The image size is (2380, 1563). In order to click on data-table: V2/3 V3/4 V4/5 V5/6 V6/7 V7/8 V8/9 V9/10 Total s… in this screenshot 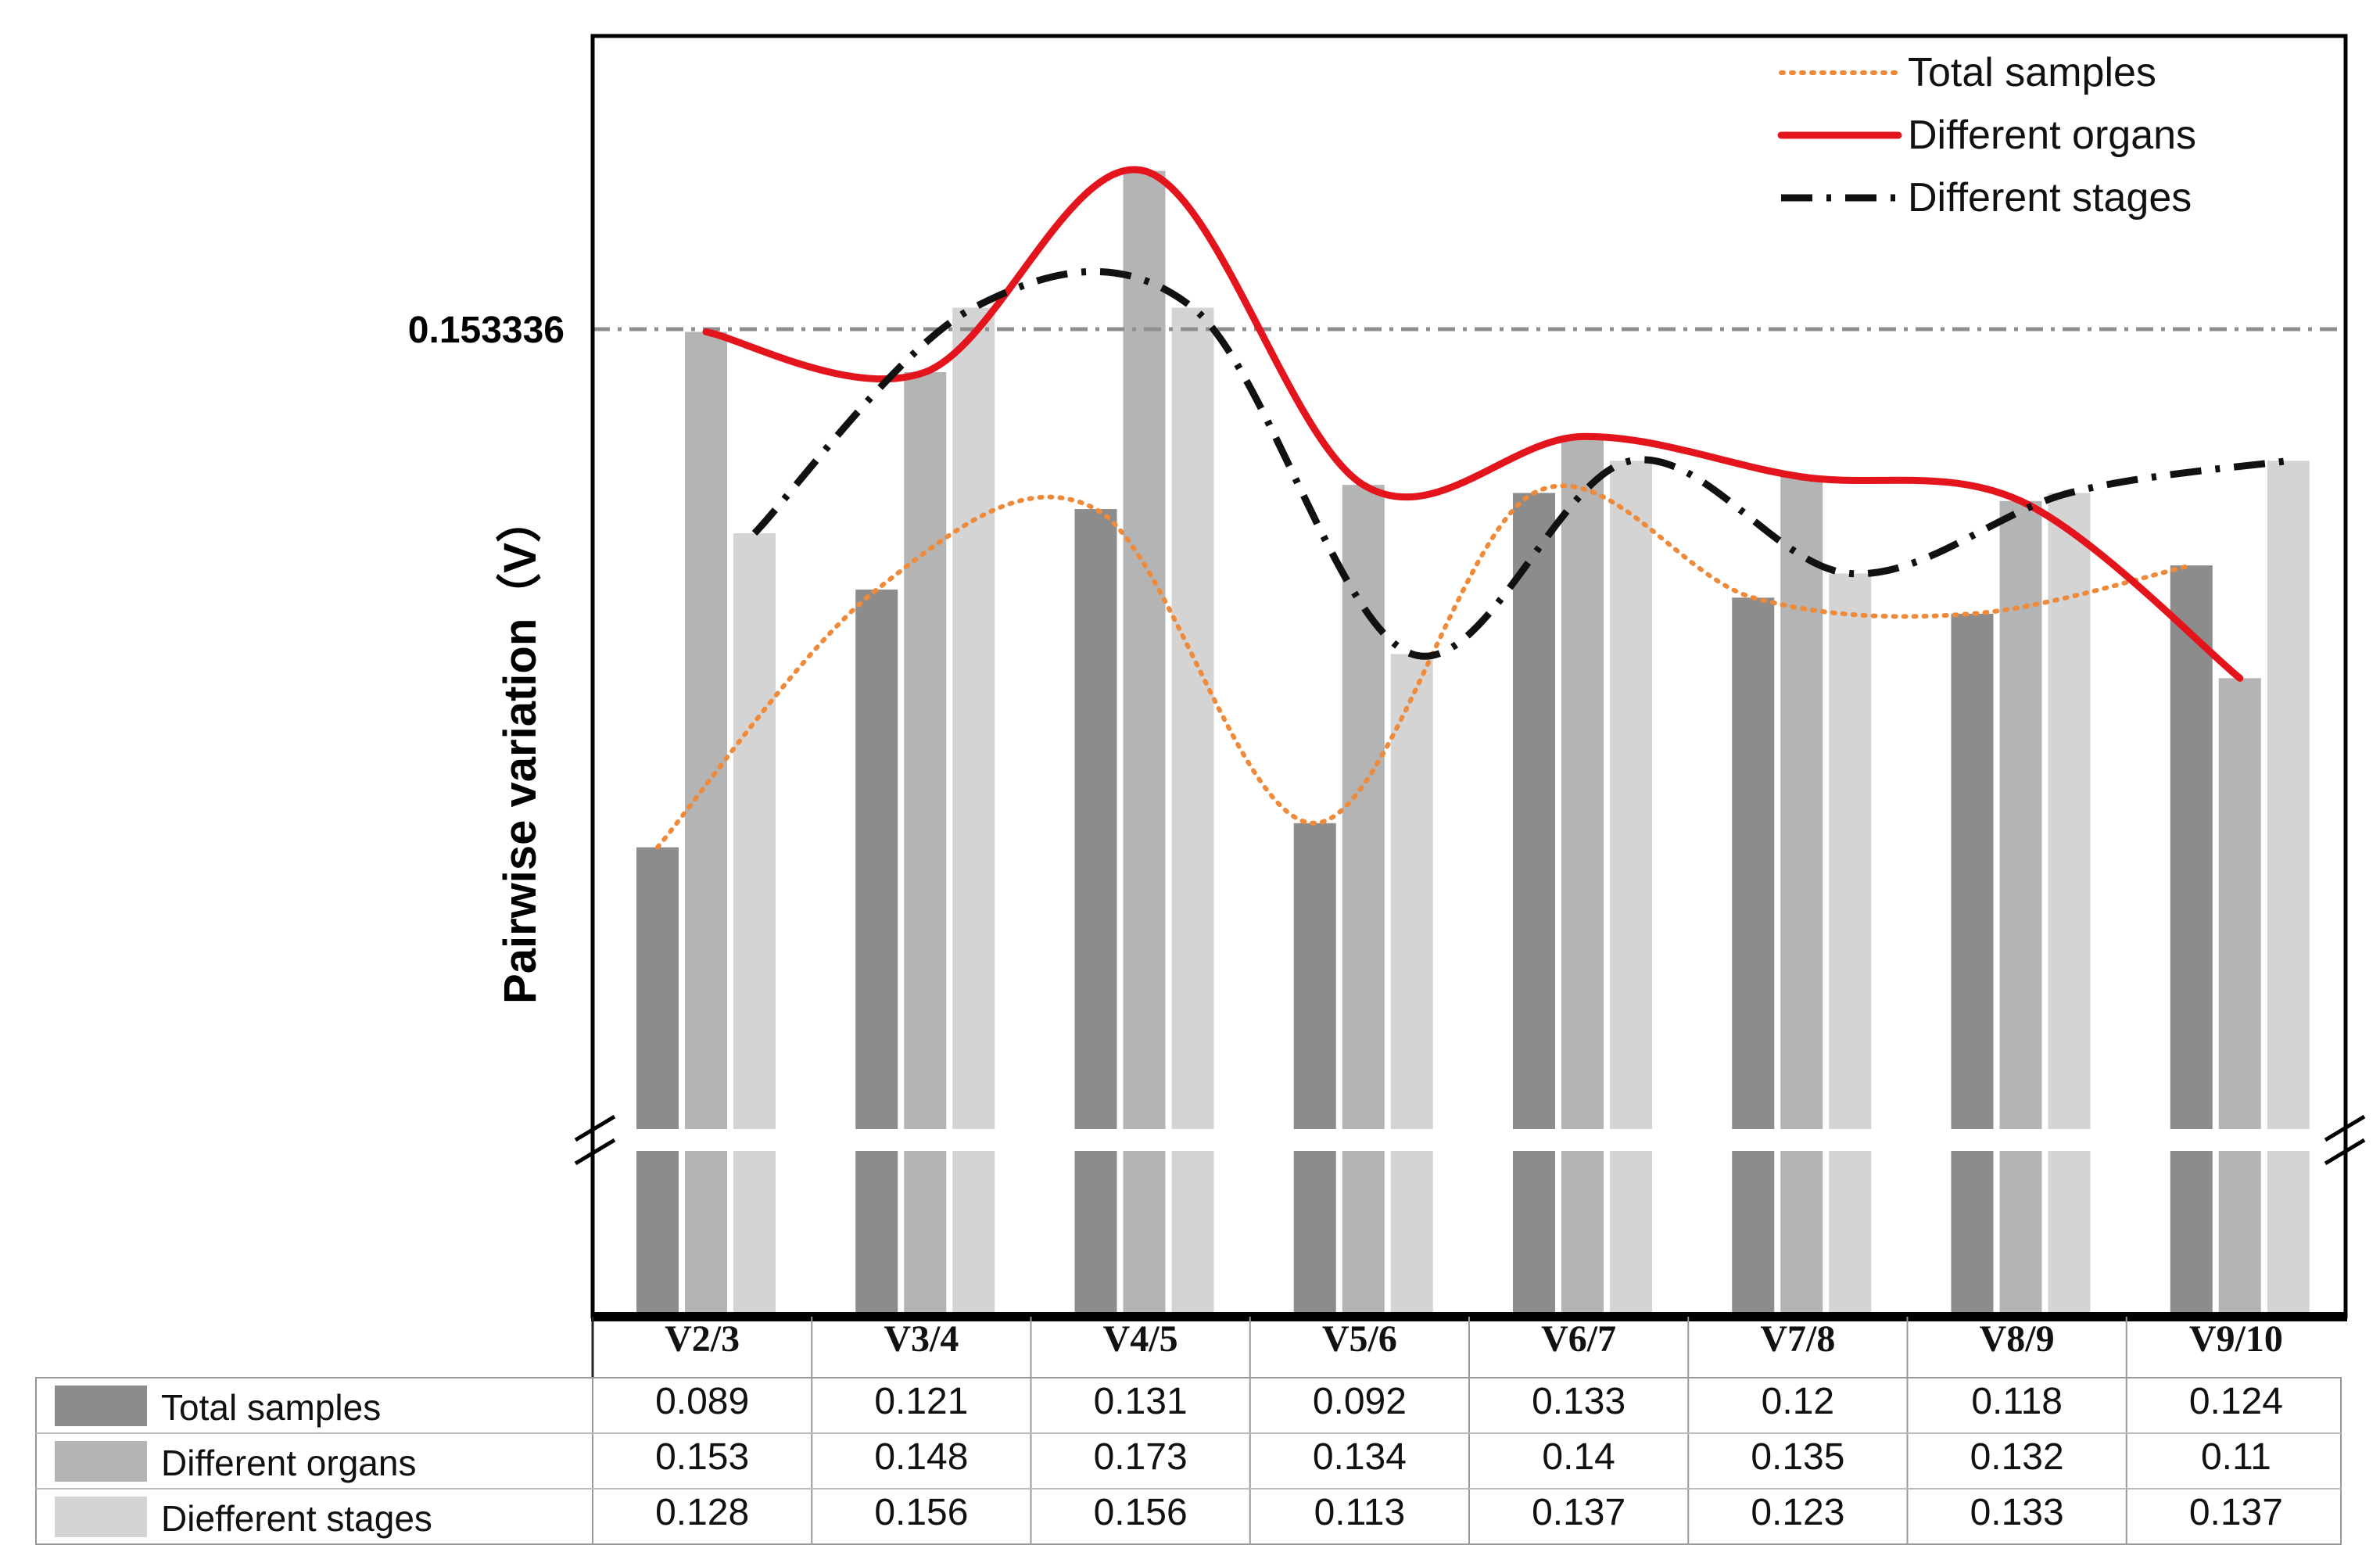, I will do `click(1188, 1431)`.